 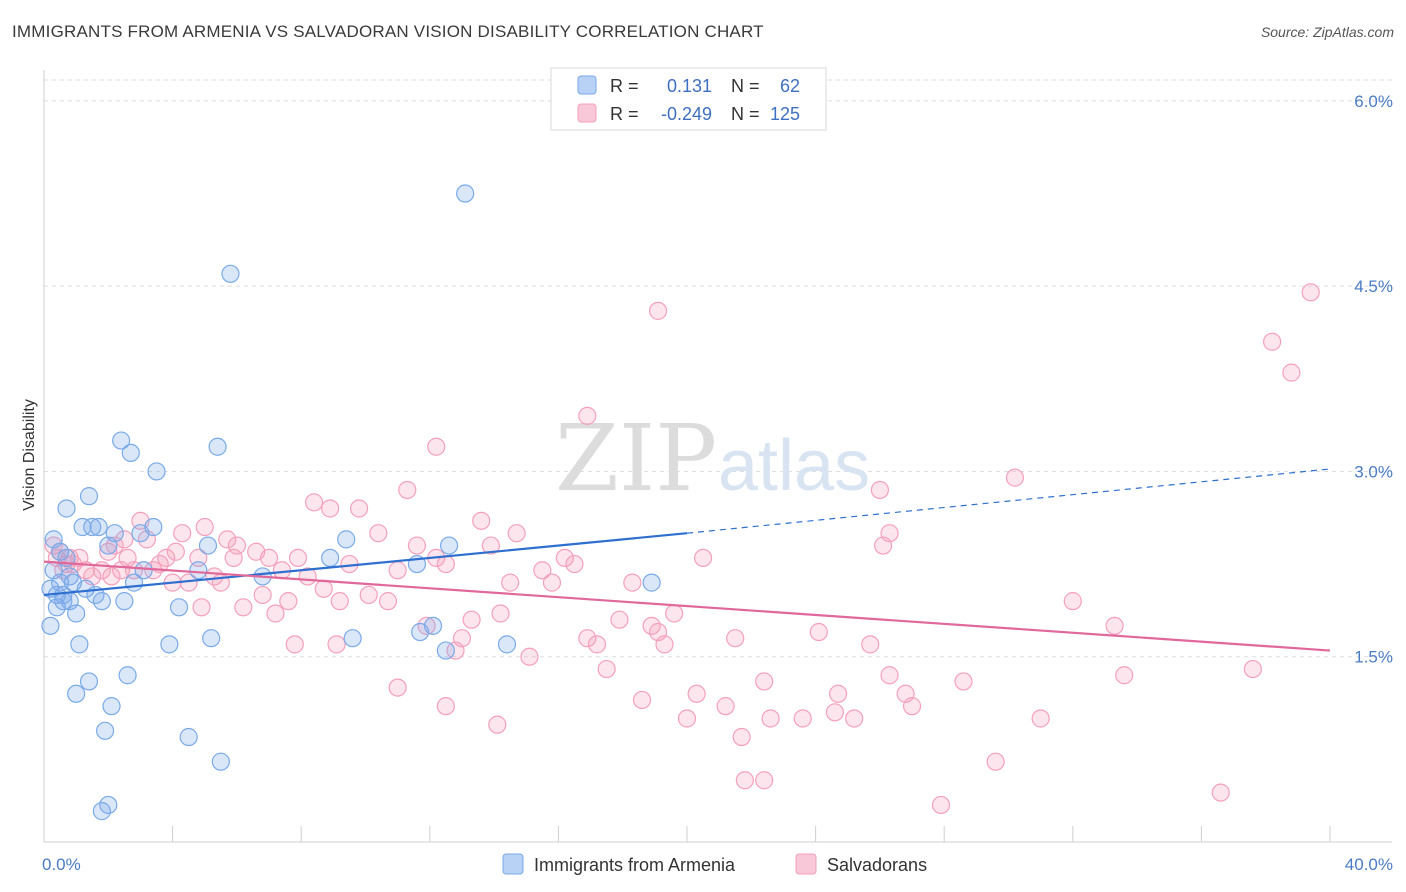 I want to click on y-tick-label: 4.5%, so click(x=1373, y=286).